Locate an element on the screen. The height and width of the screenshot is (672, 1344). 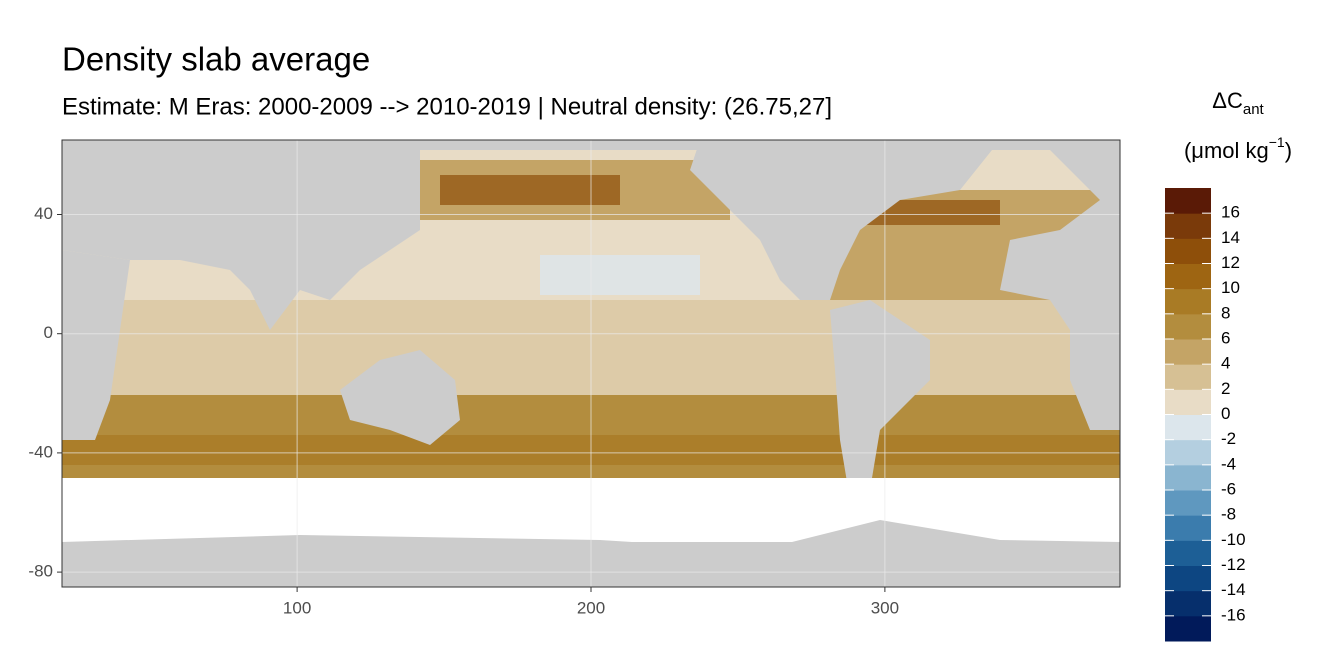
legend-label: 0 is located at coordinates (1225, 413).